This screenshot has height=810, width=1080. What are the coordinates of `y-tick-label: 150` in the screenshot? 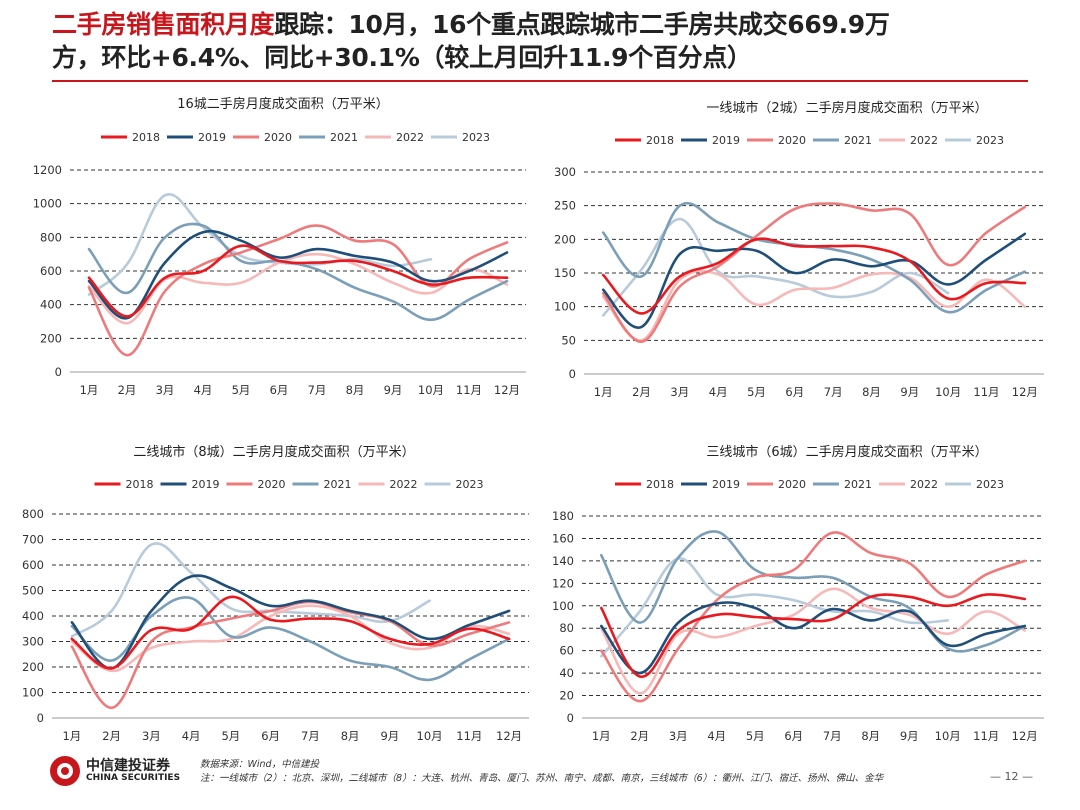 It's located at (565, 273).